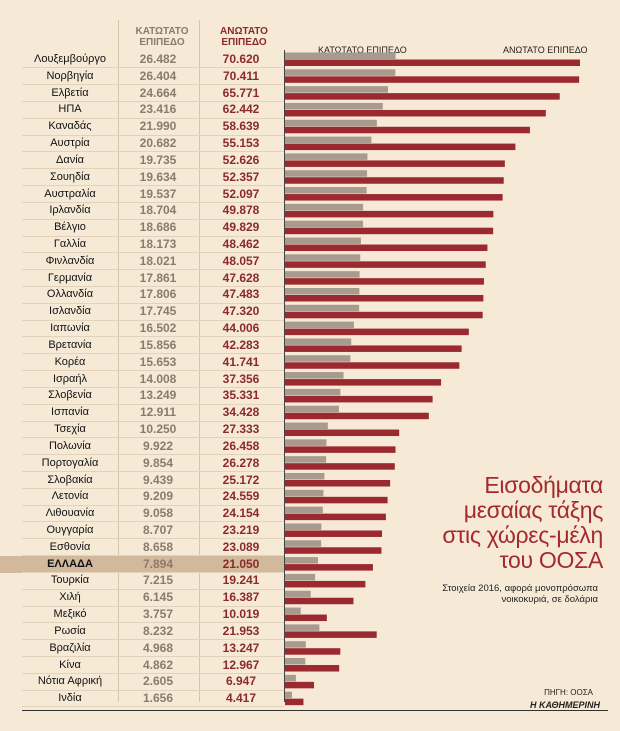 The width and height of the screenshot is (620, 731). I want to click on table-row: Ισραήλ 14.008 37.356, so click(142, 379).